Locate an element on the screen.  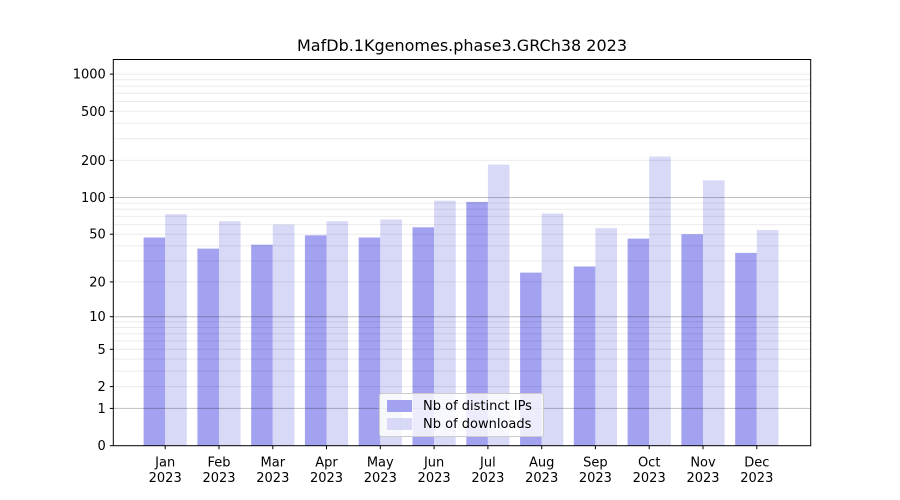
bar-dec-downloads is located at coordinates (767, 338).